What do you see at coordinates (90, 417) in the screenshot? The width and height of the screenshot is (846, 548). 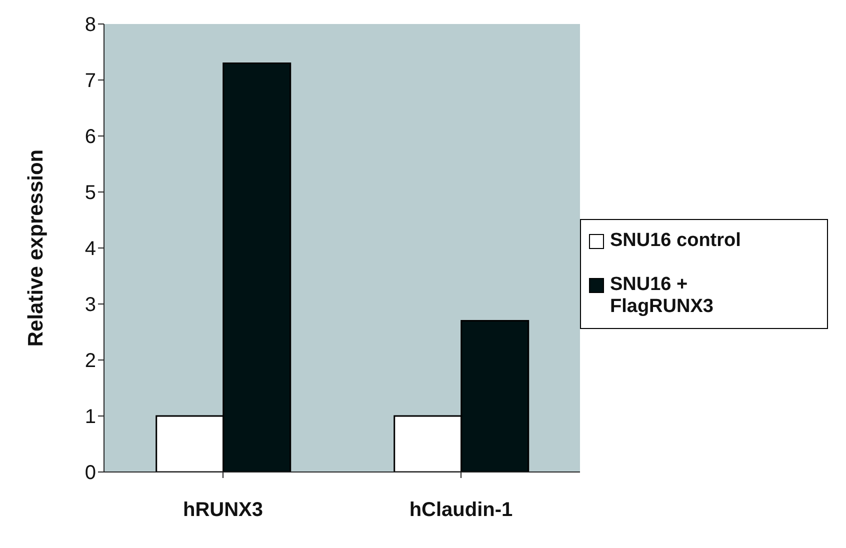 I see `y-tick-label: 1` at bounding box center [90, 417].